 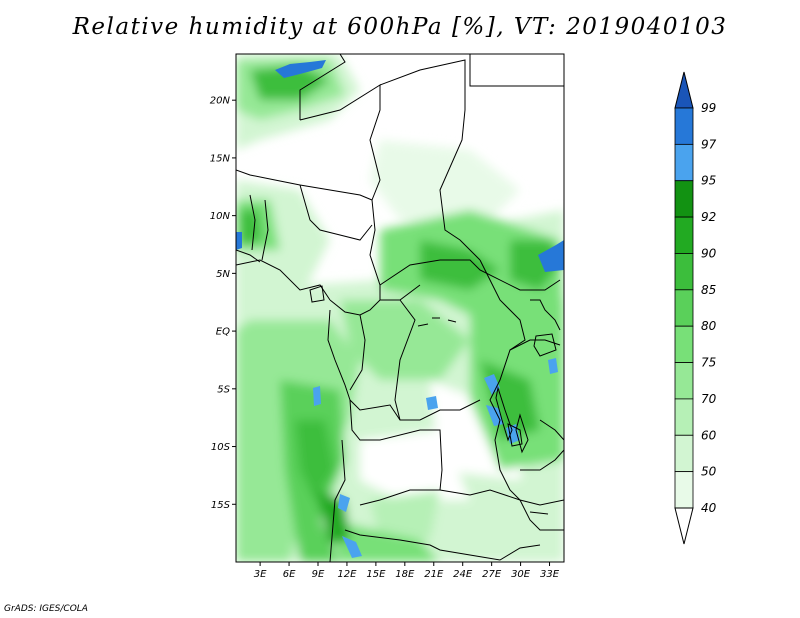 I want to click on lon-tick-label: 9E, so click(x=318, y=574).